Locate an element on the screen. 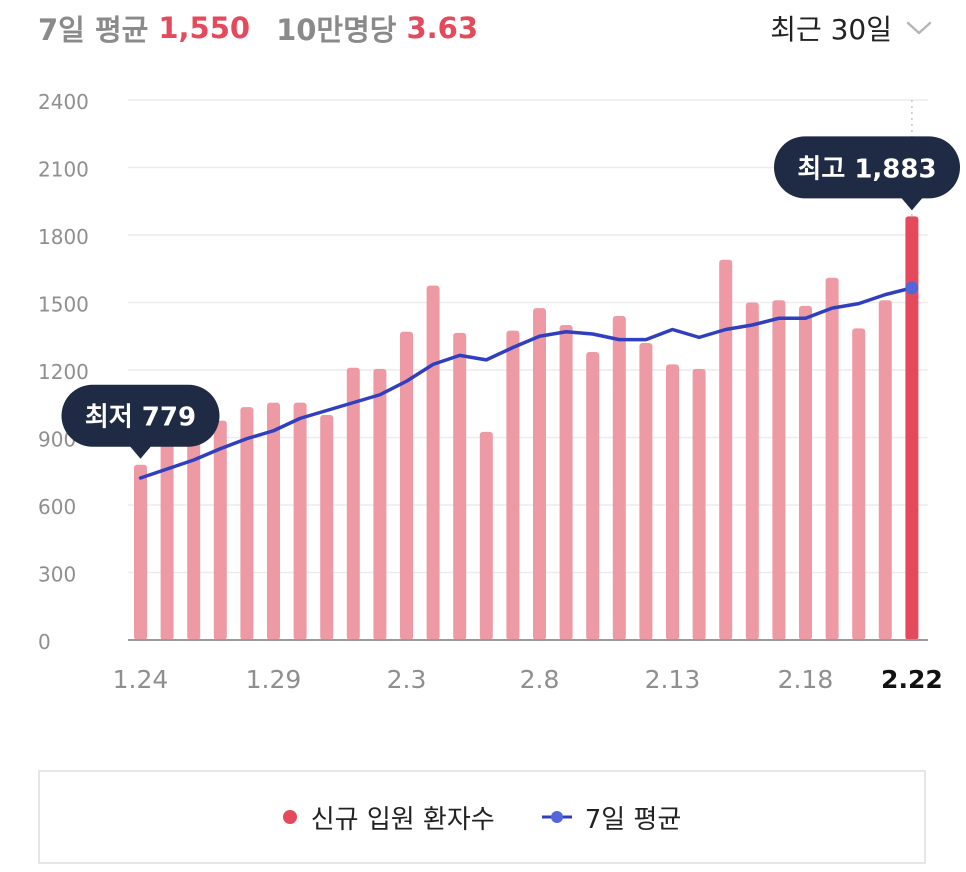 Image resolution: width=966 pixels, height=872 pixels. x-tick-label: 2.13 is located at coordinates (673, 679).